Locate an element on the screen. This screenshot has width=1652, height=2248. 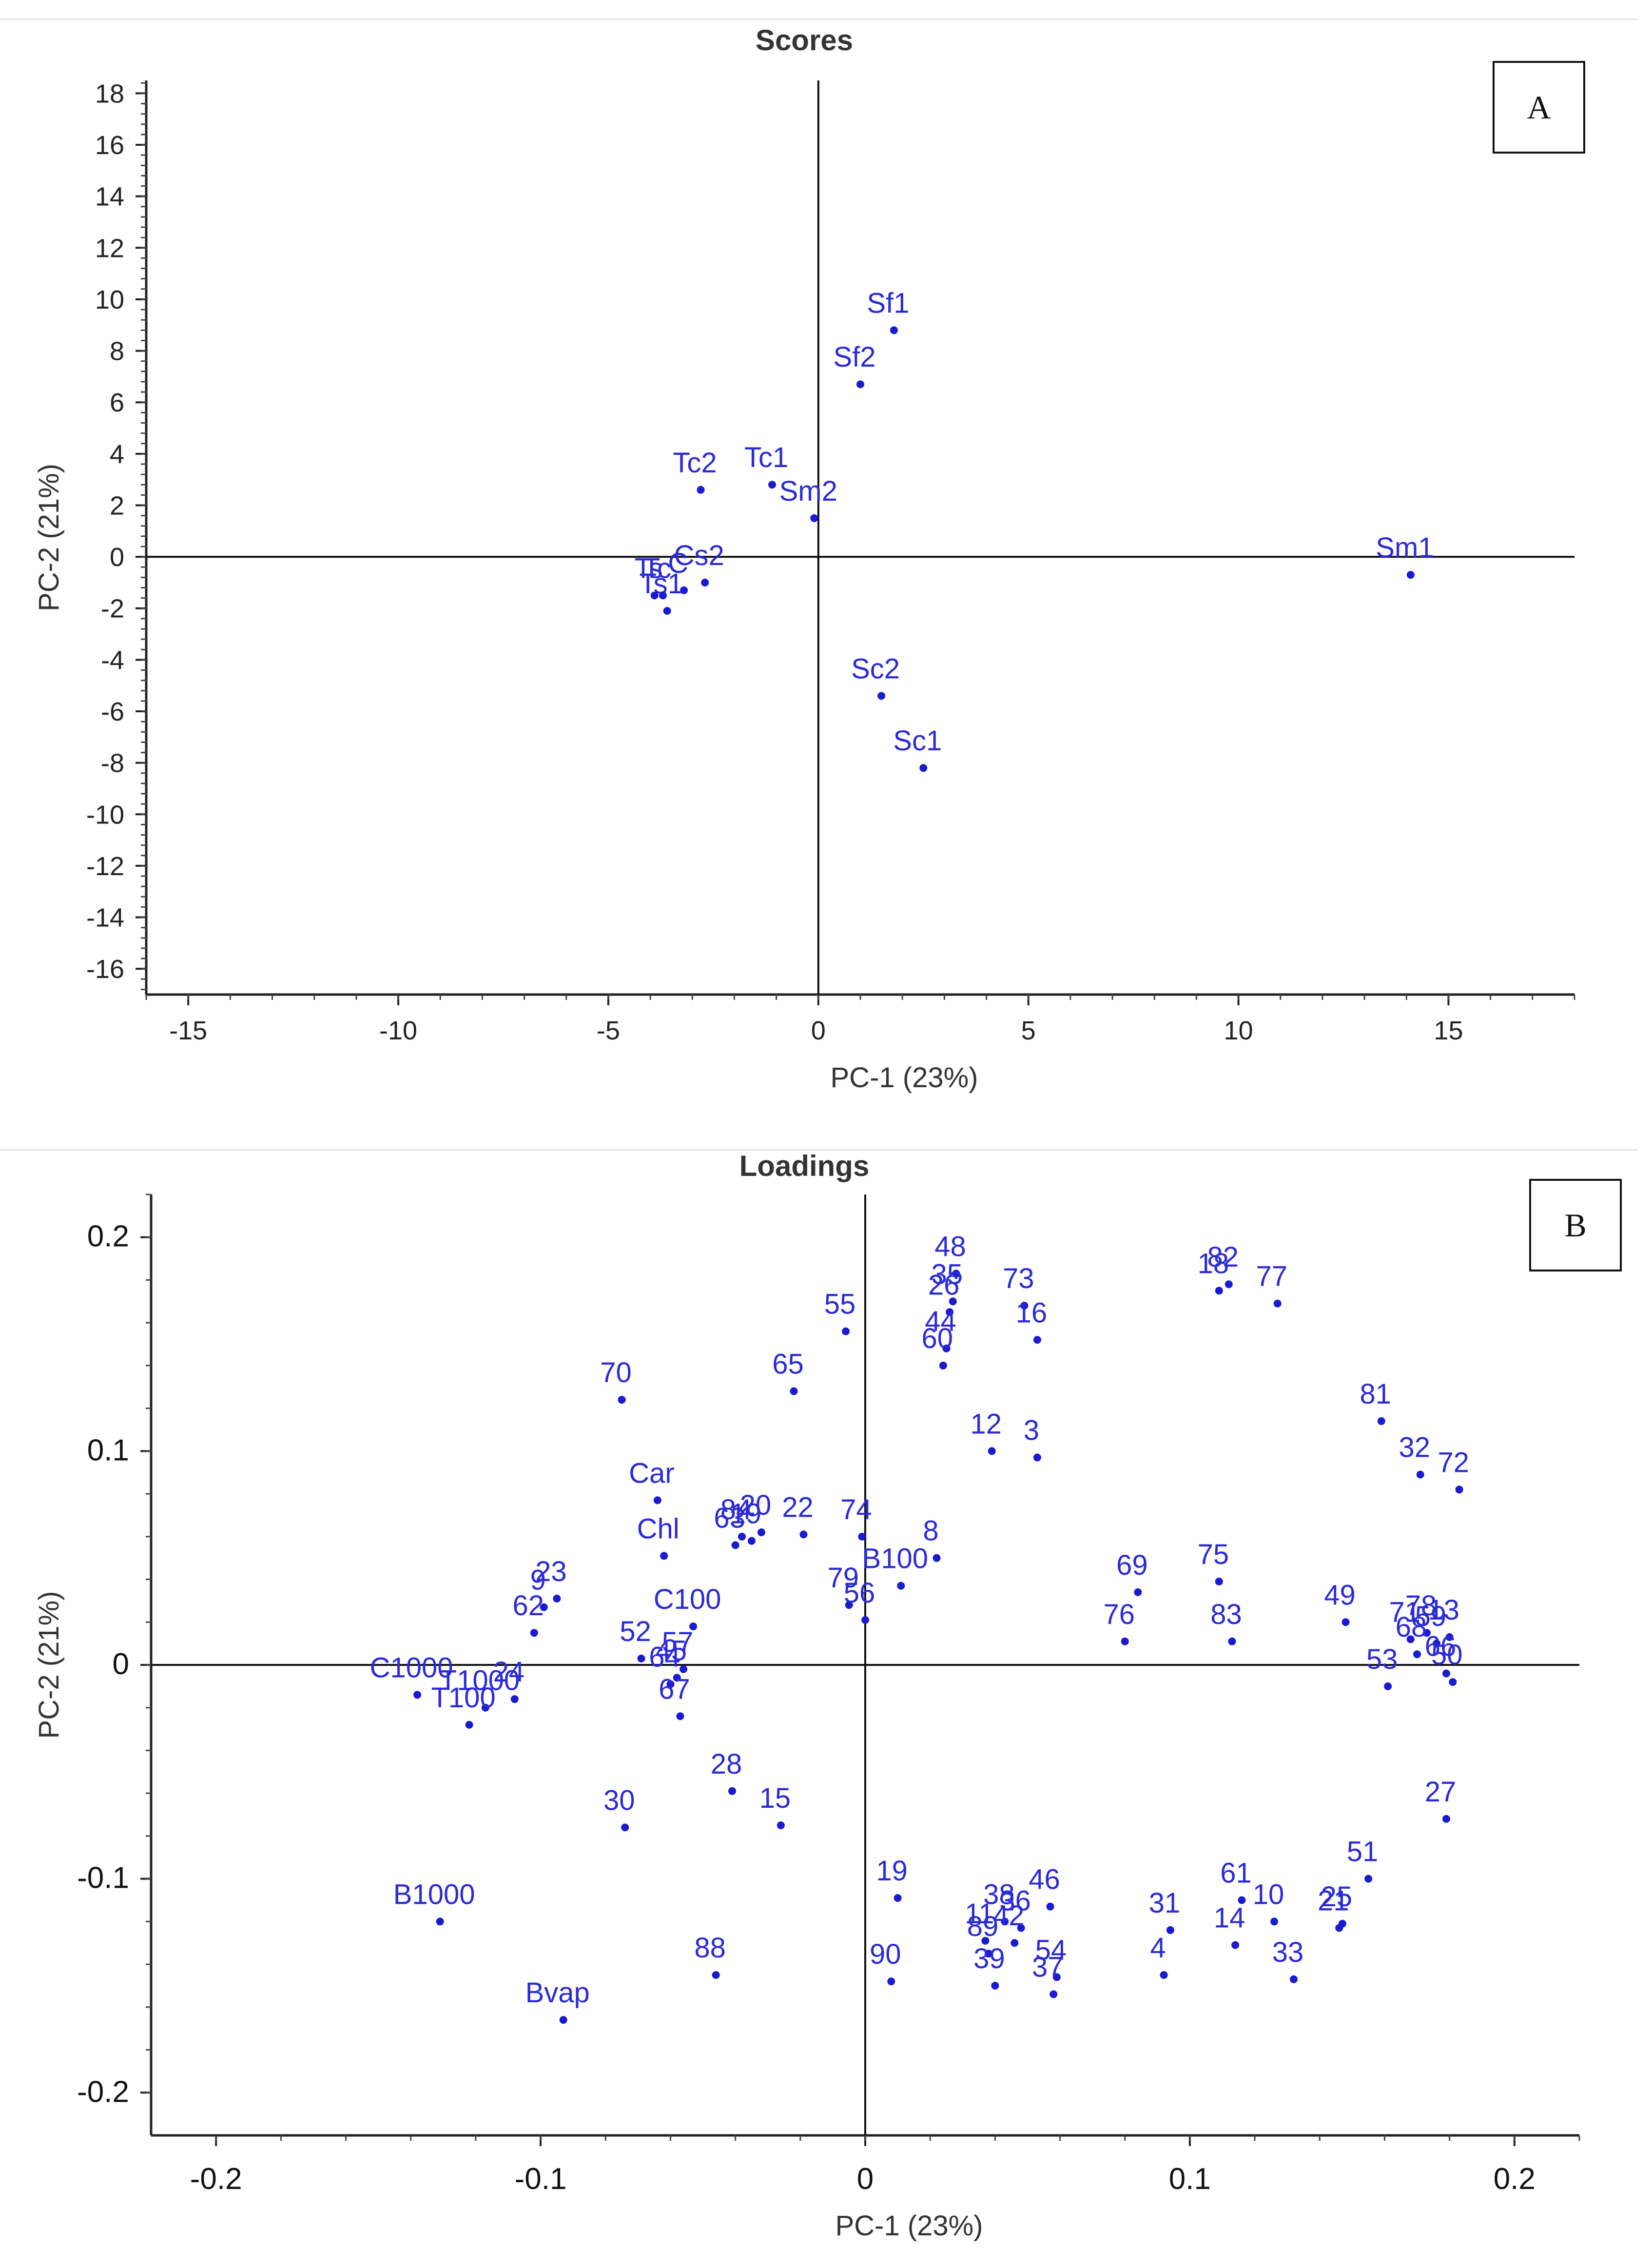
data-point-label: T1000 is located at coordinates (480, 1681).